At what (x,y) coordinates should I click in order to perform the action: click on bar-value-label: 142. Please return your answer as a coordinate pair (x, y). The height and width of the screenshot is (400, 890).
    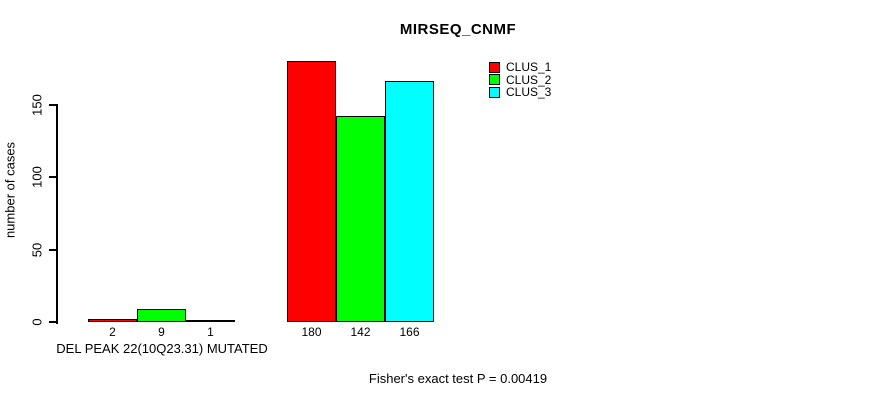
    Looking at the image, I should click on (360, 332).